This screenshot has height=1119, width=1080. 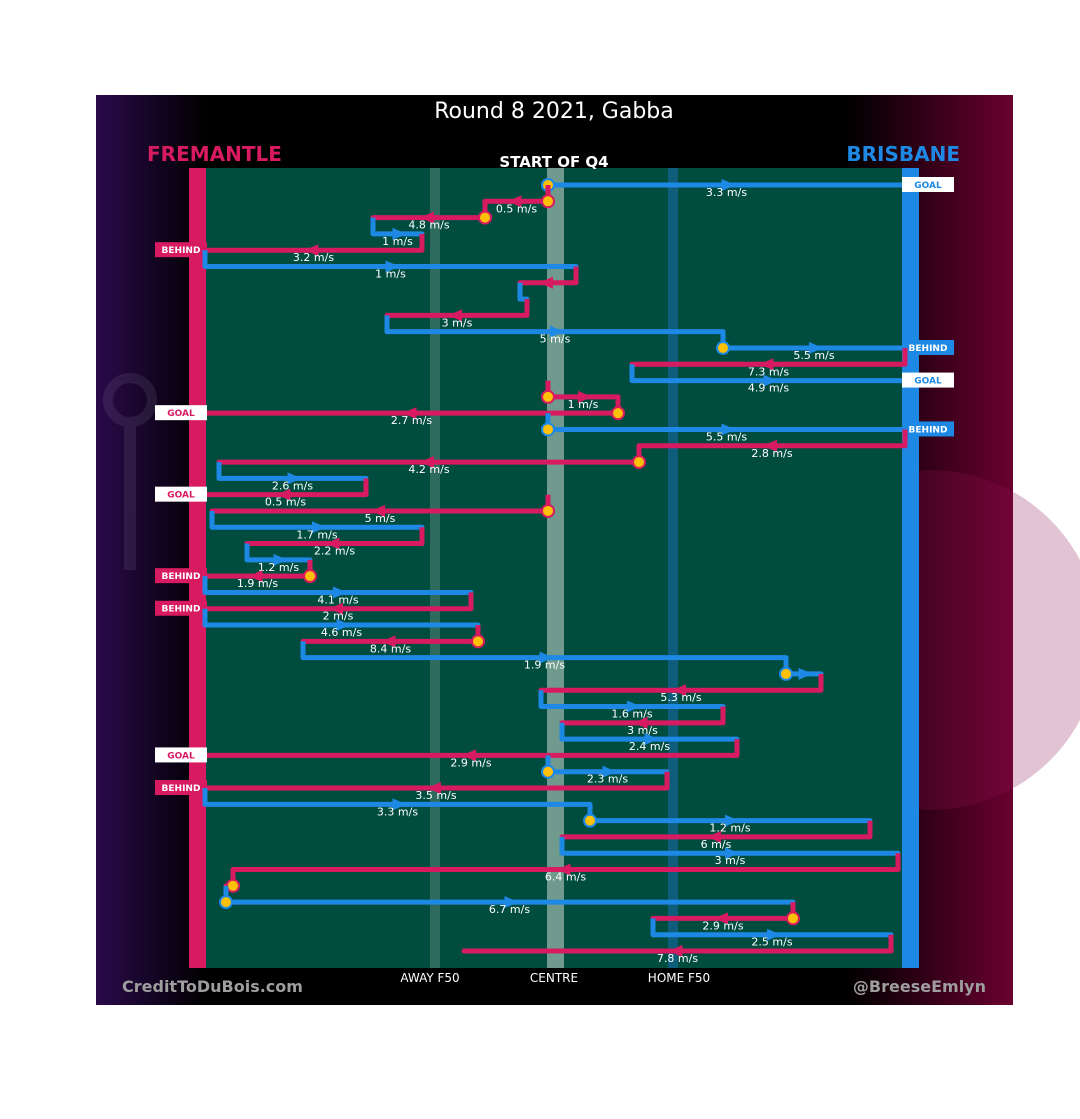 I want to click on speed-label: 6.7 m/s, so click(x=509, y=909).